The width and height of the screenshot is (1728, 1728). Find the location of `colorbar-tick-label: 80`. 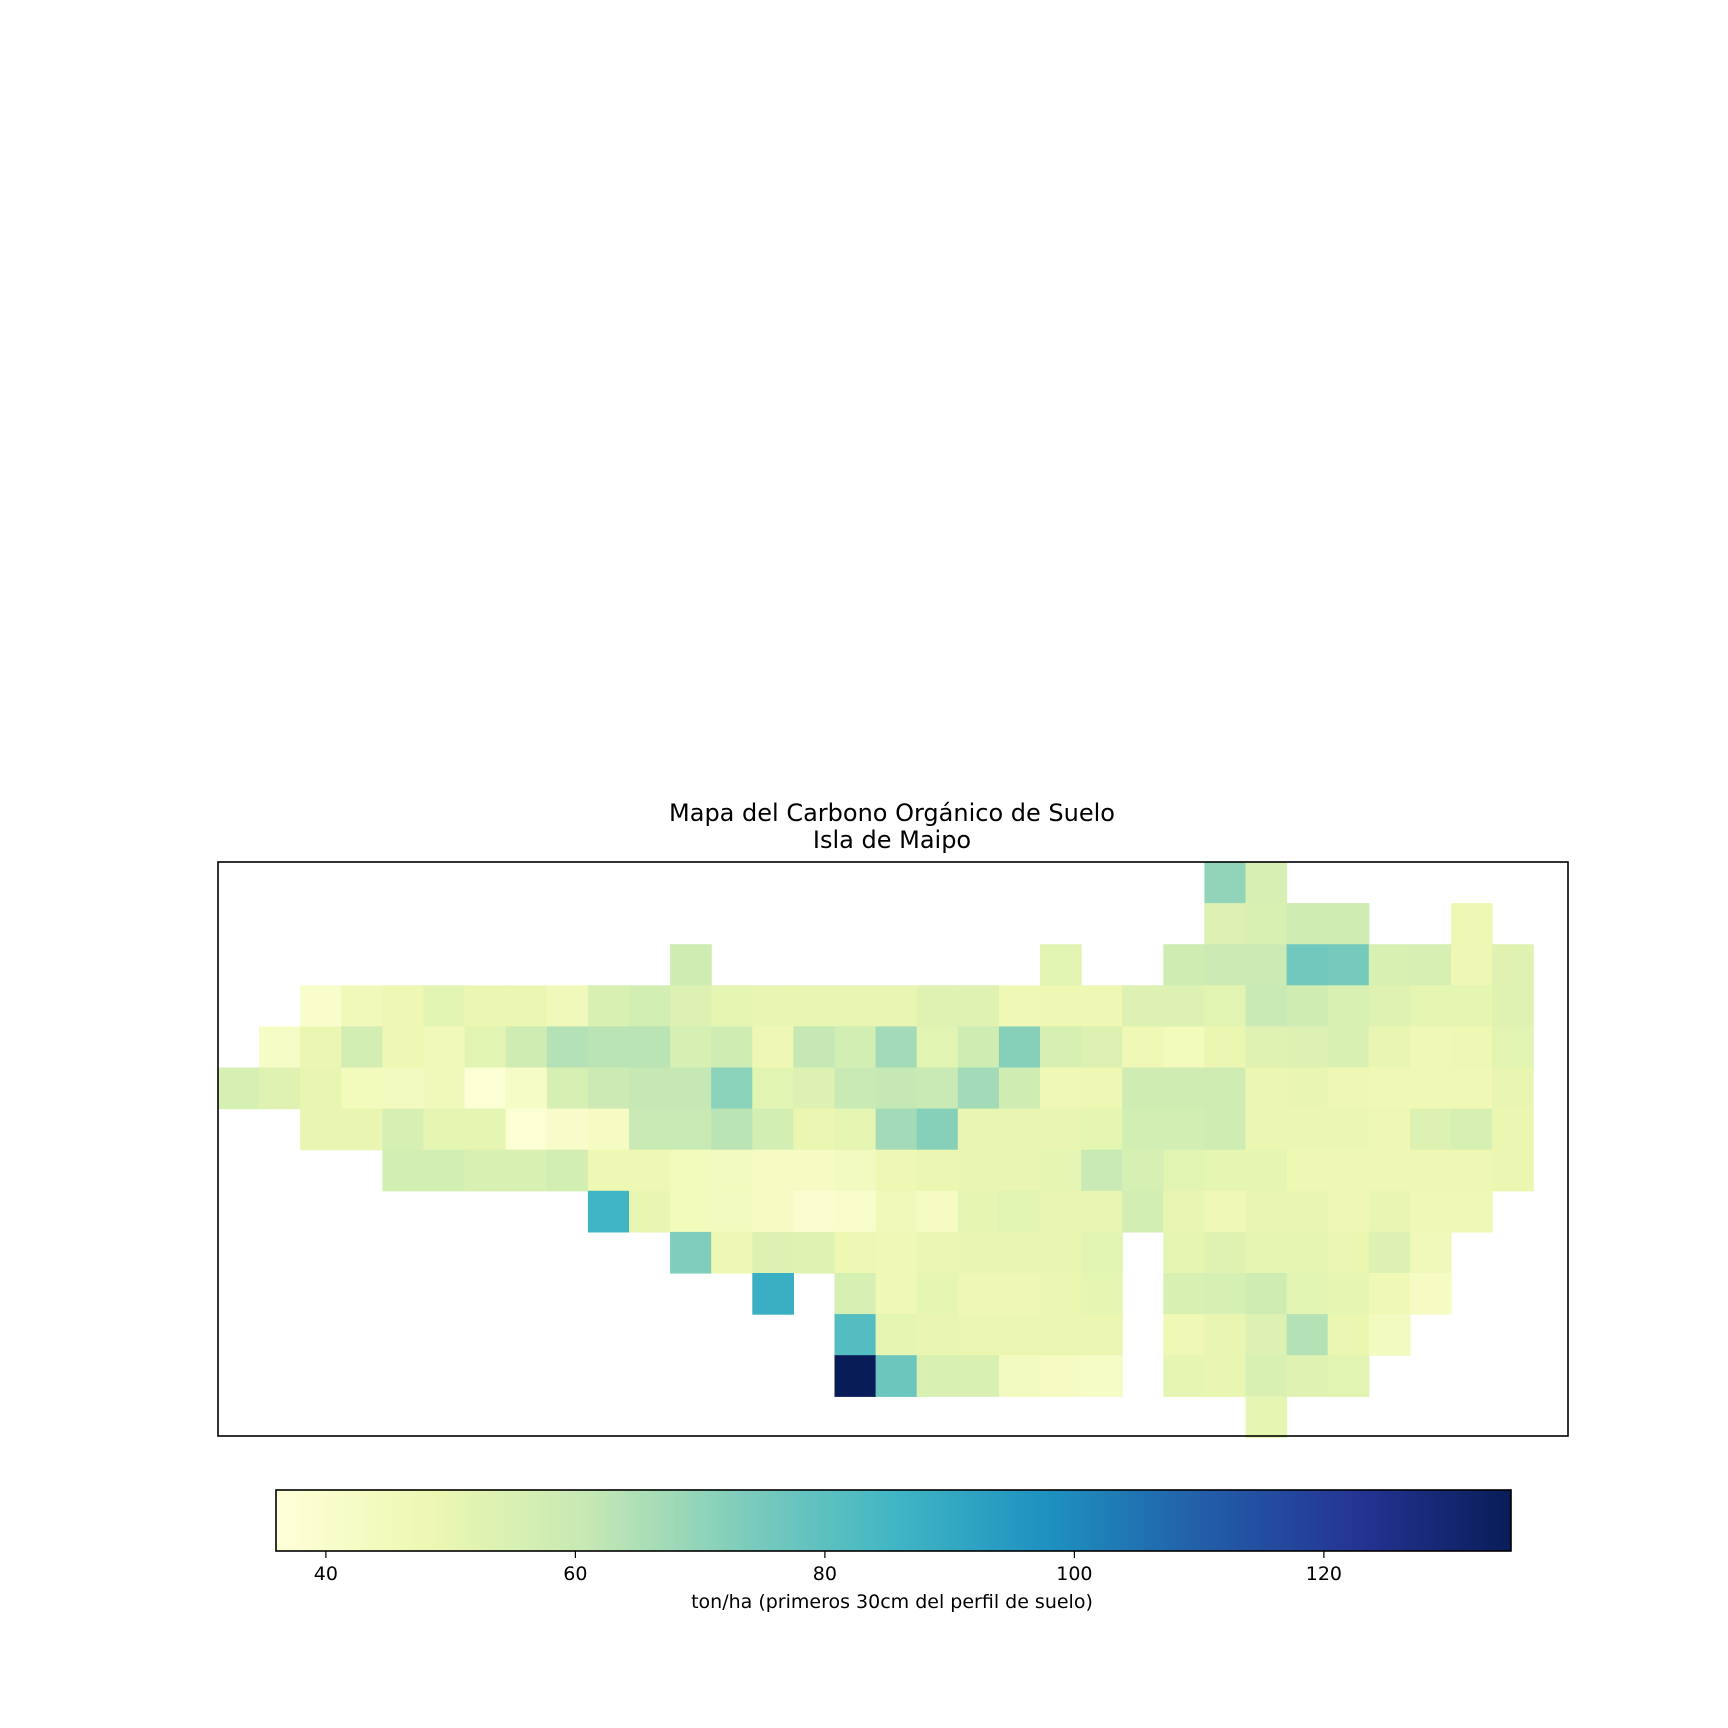

colorbar-tick-label: 80 is located at coordinates (825, 1574).